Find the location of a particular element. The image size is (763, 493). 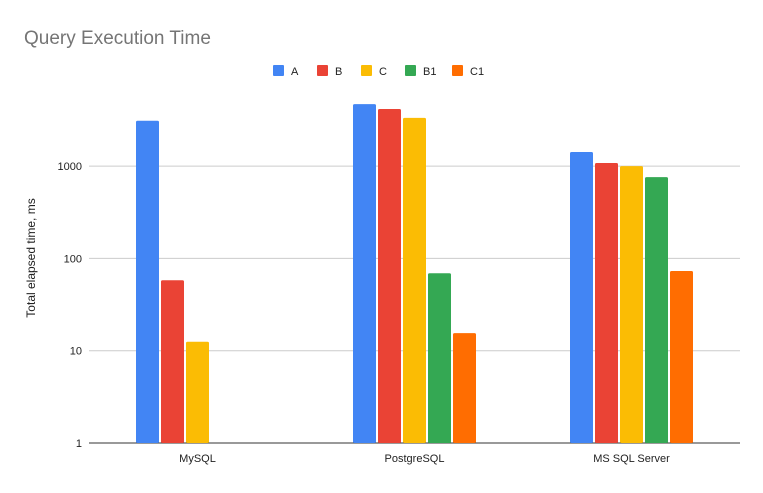

bar-a-ms-sql-server is located at coordinates (581, 297).